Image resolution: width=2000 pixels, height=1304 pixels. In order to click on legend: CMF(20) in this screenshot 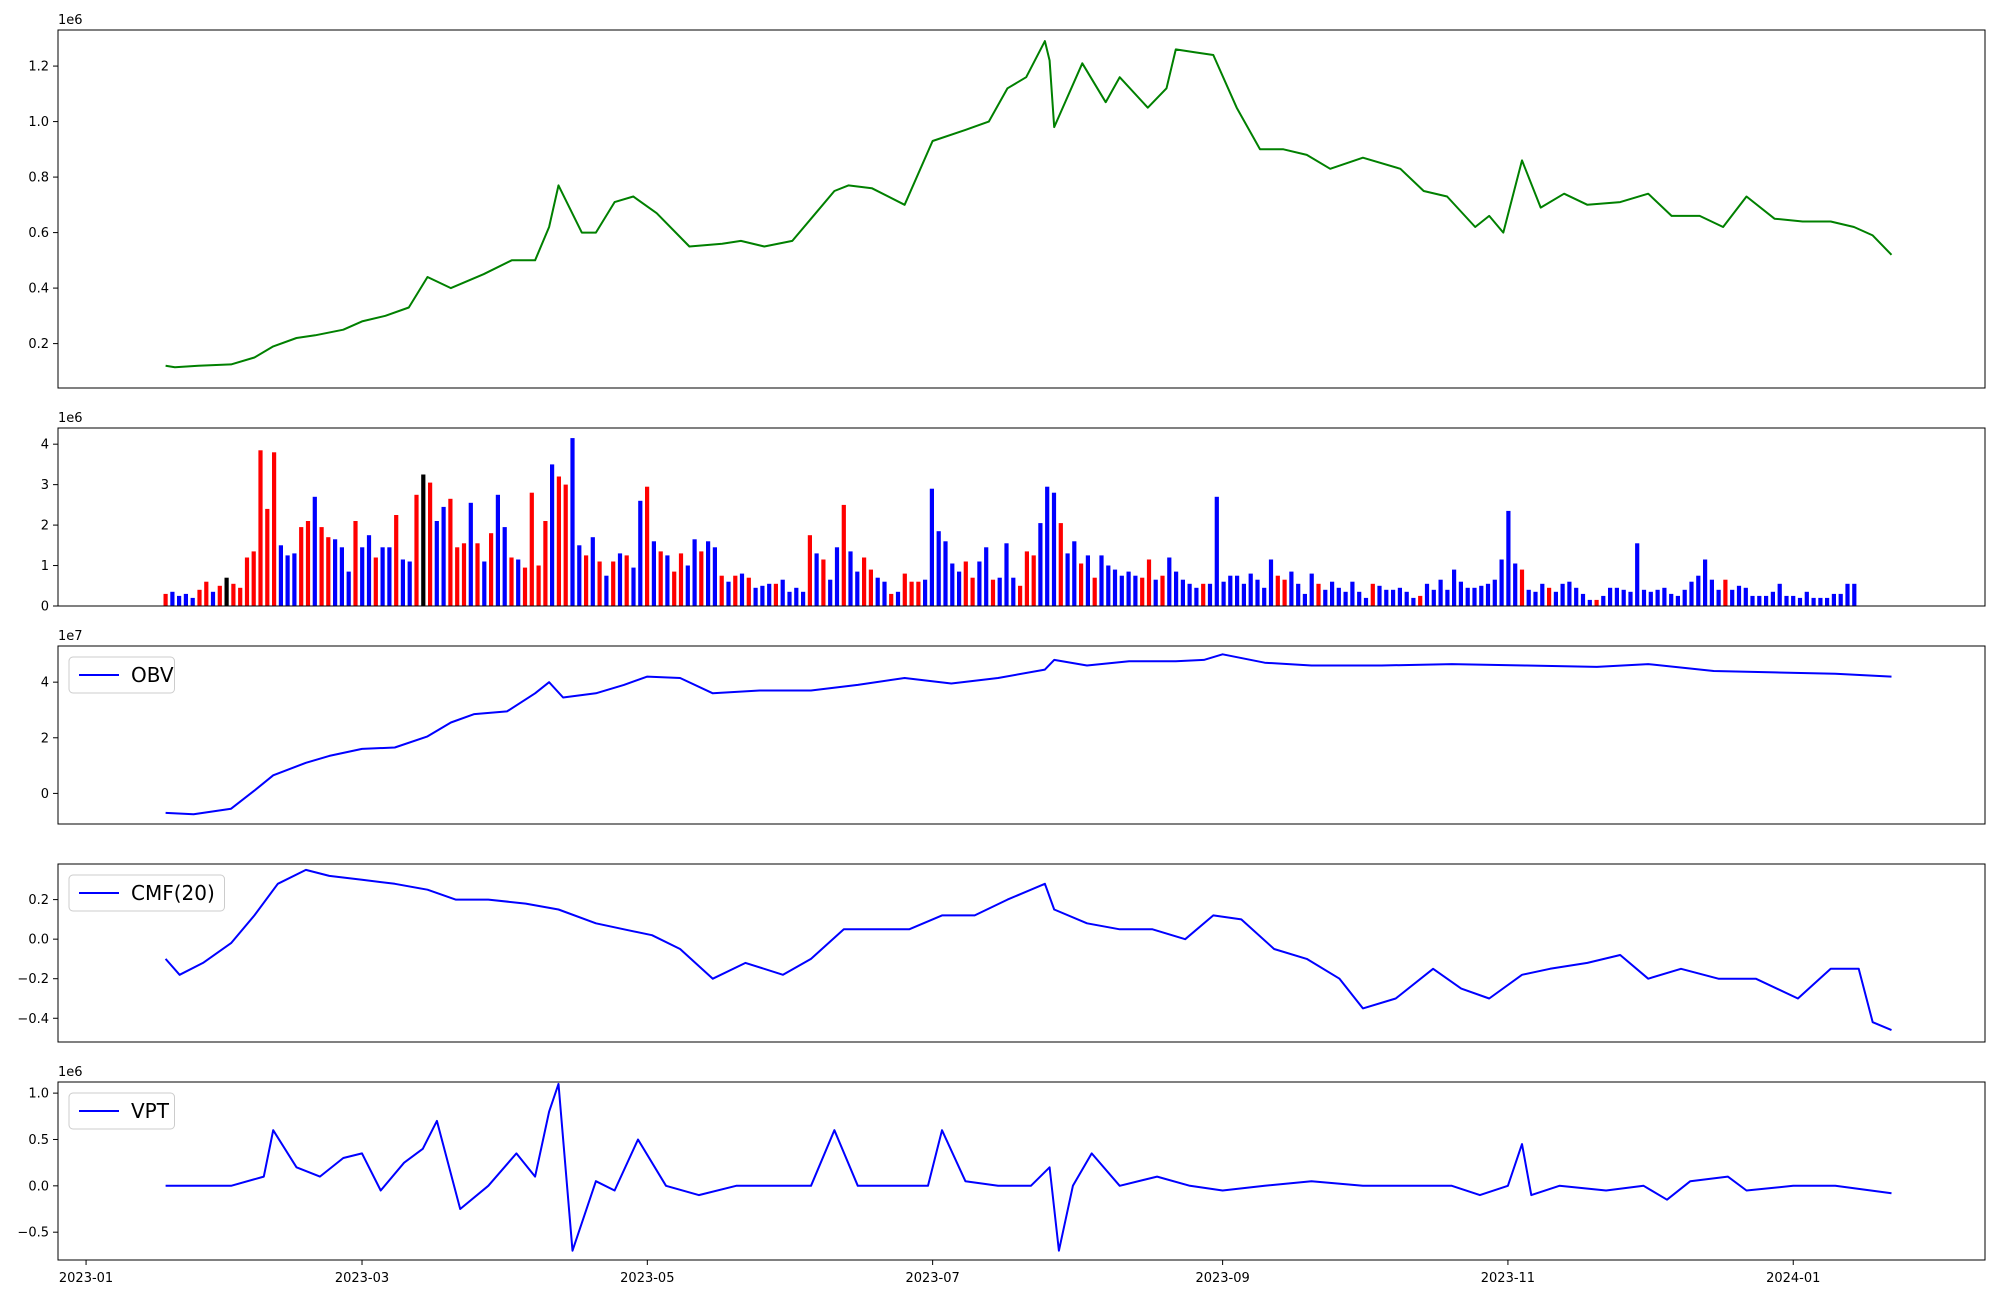, I will do `click(146, 893)`.